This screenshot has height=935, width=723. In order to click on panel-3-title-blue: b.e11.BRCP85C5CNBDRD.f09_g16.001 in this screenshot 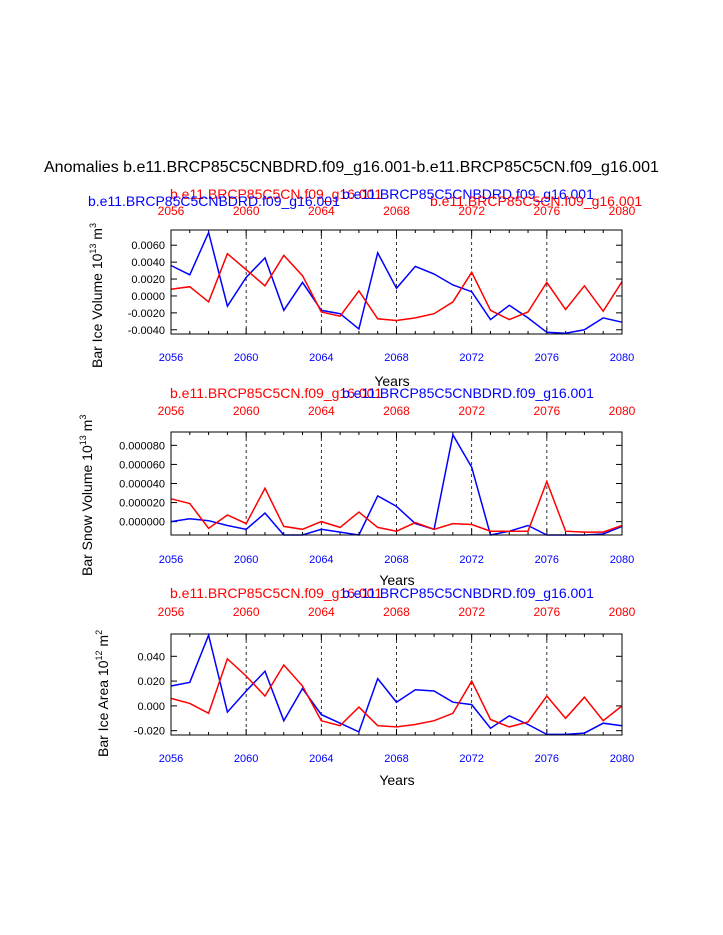, I will do `click(468, 593)`.